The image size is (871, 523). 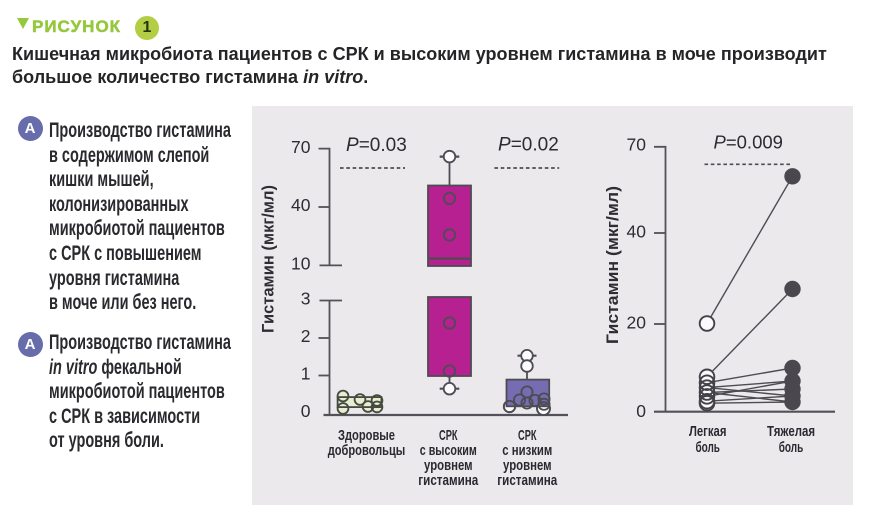 What do you see at coordinates (708, 431) in the screenshot?
I see `svg-text: Легкая` at bounding box center [708, 431].